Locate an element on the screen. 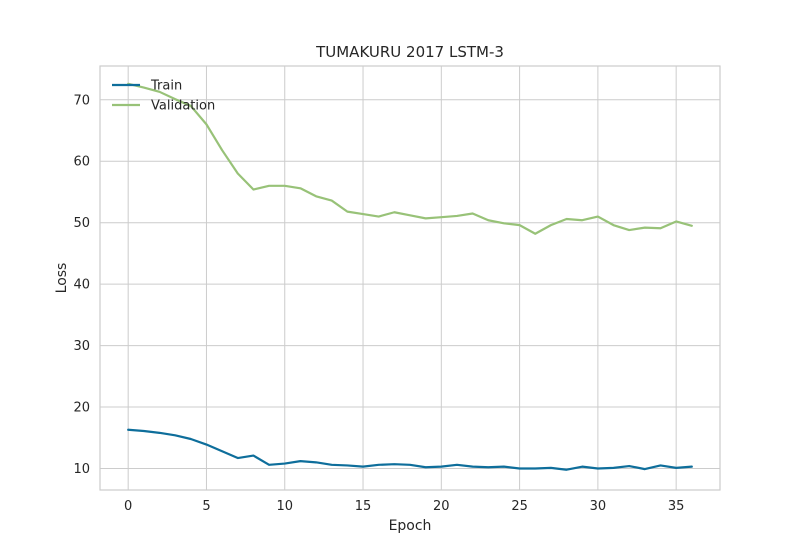 The height and width of the screenshot is (550, 800). y-tick-label: 60 is located at coordinates (81, 162).